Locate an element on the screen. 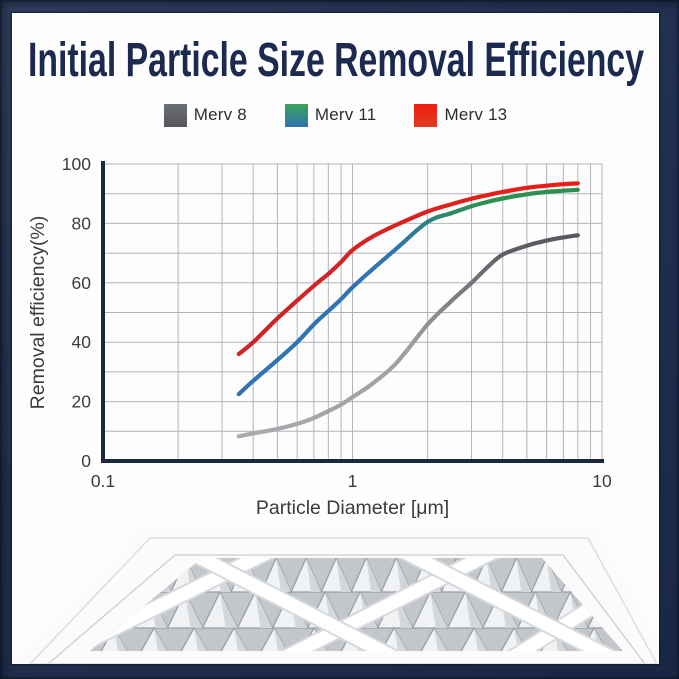 Image resolution: width=679 pixels, height=679 pixels. legend-label: Merv 8 is located at coordinates (220, 114).